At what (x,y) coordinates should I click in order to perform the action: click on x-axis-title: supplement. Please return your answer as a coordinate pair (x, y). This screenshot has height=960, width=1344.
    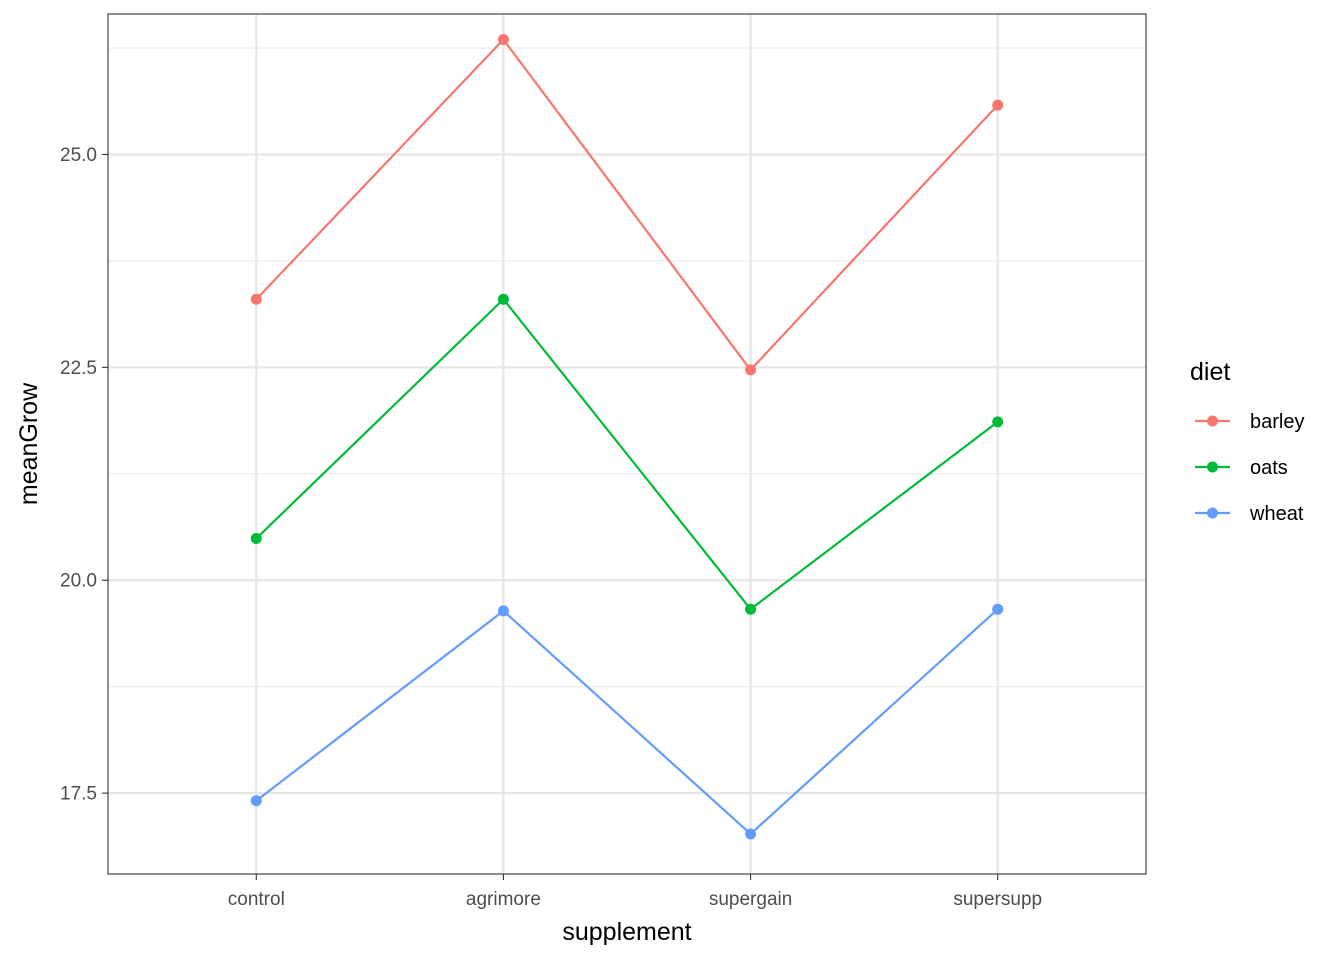
    Looking at the image, I should click on (626, 932).